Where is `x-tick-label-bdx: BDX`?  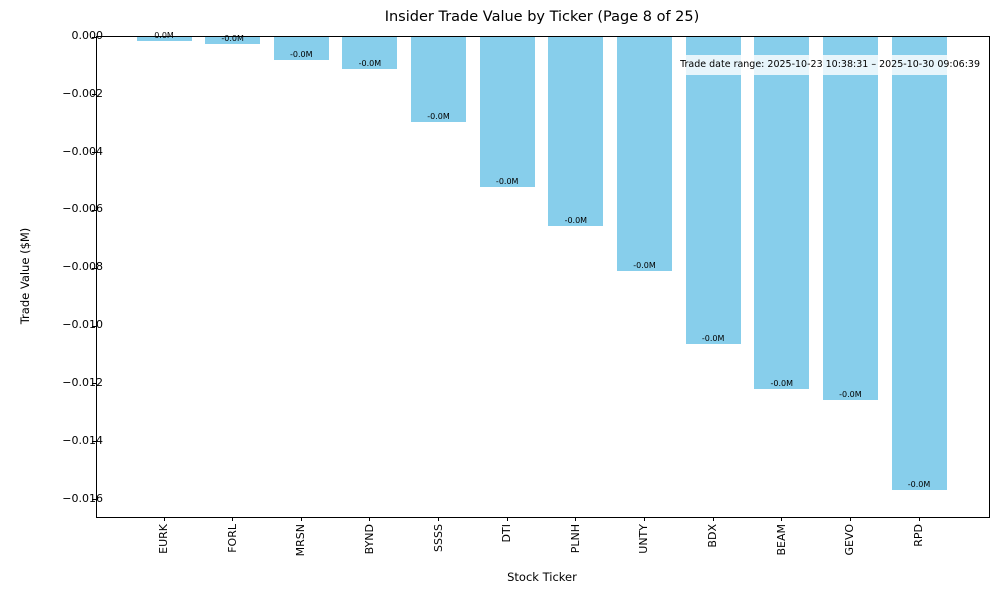 x-tick-label-bdx: BDX is located at coordinates (713, 536).